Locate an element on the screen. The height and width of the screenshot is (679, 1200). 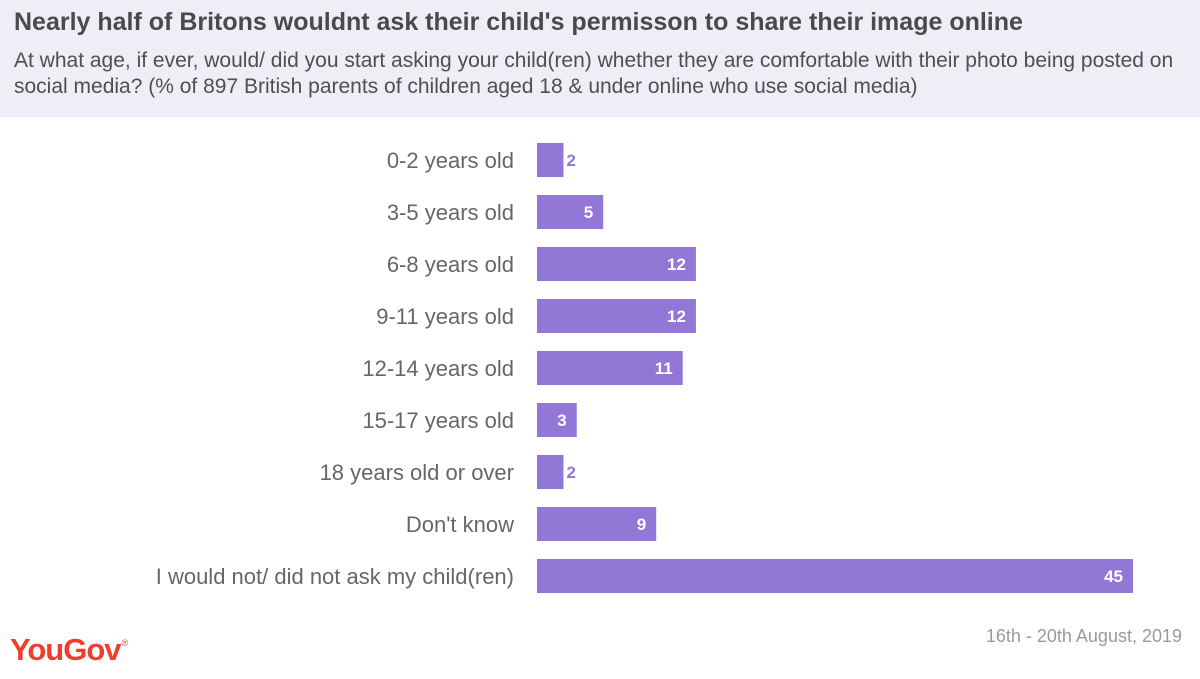
category-label: 15-17 years old is located at coordinates (438, 420).